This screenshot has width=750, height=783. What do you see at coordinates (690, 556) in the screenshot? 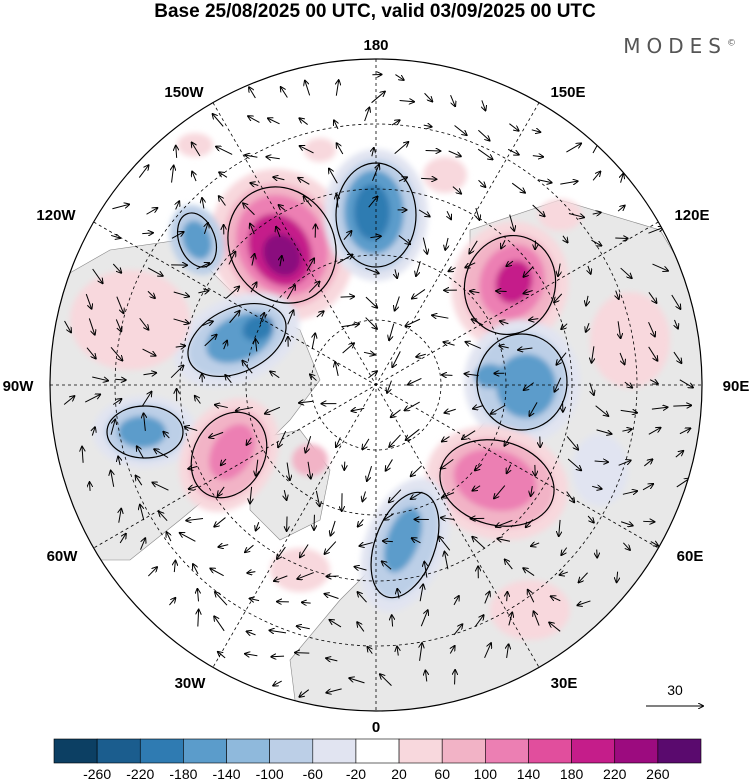
I see `label-60e: 60E` at bounding box center [690, 556].